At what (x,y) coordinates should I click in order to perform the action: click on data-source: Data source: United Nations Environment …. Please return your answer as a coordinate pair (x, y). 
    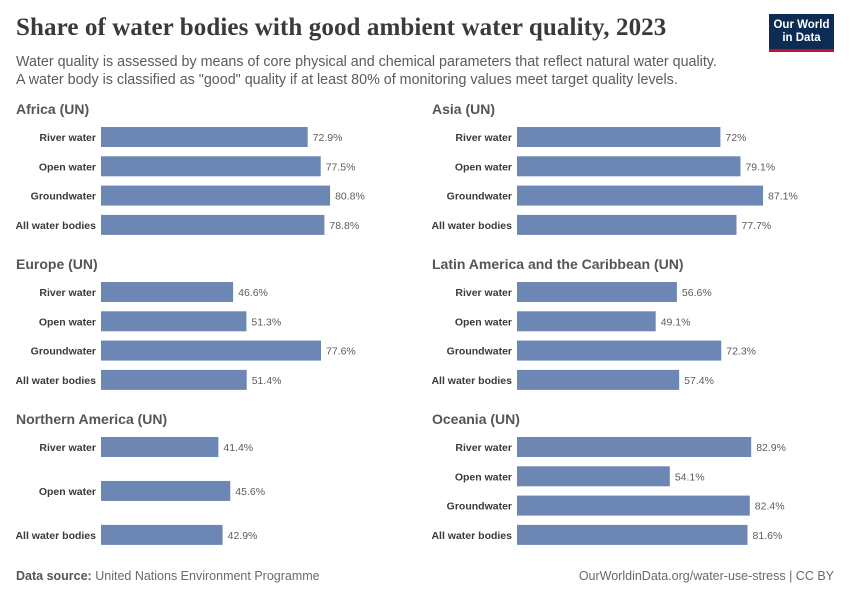
    Looking at the image, I should click on (168, 576).